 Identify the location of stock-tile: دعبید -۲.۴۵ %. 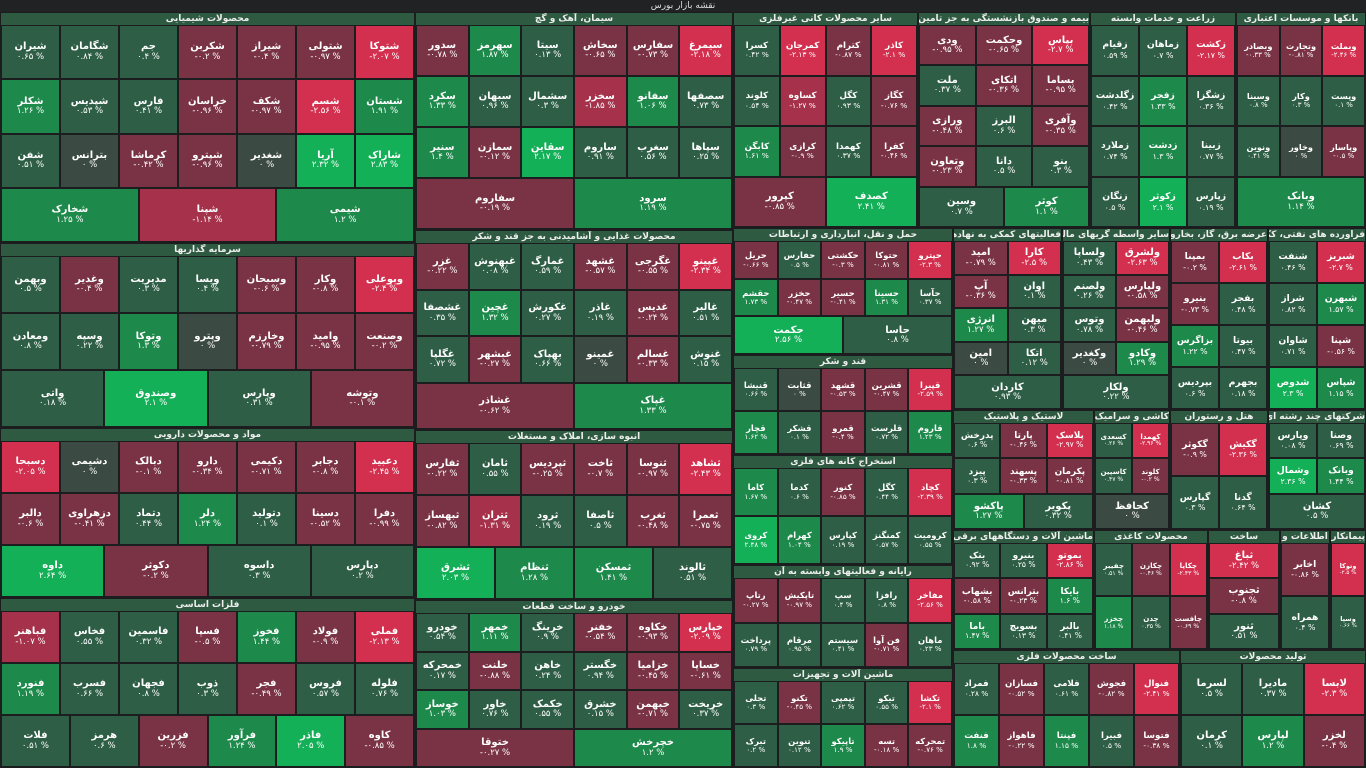
(384, 467).